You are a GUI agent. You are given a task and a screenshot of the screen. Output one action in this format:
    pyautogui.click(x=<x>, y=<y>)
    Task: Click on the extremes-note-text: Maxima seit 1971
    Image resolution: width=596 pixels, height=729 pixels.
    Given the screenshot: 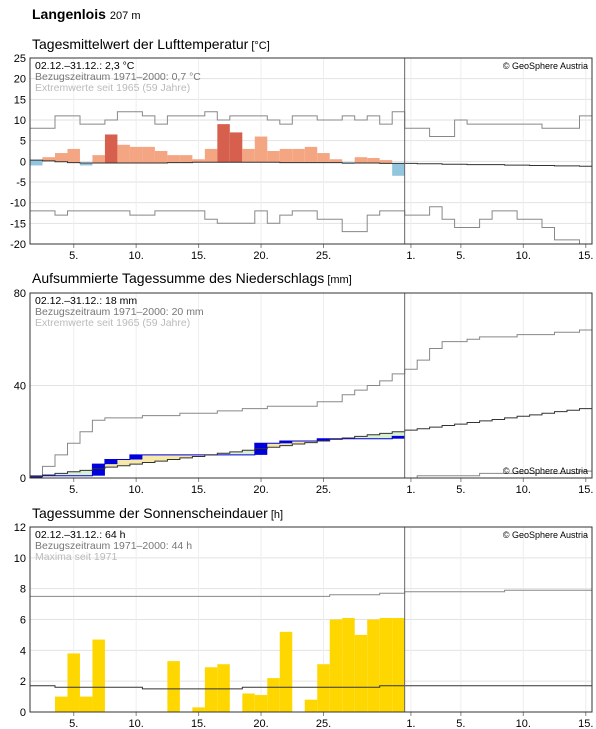 What is the action you would take?
    pyautogui.click(x=76, y=557)
    